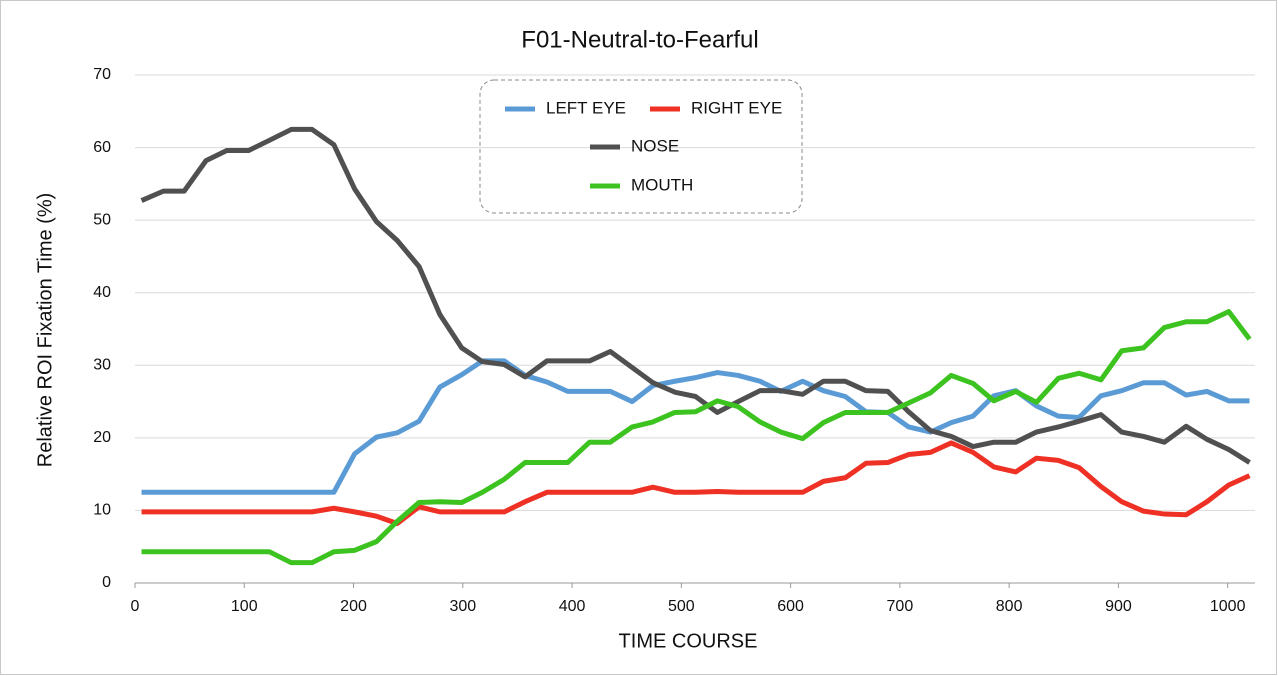 This screenshot has width=1278, height=676. What do you see at coordinates (586, 107) in the screenshot?
I see `legend-label: LEFT EYE` at bounding box center [586, 107].